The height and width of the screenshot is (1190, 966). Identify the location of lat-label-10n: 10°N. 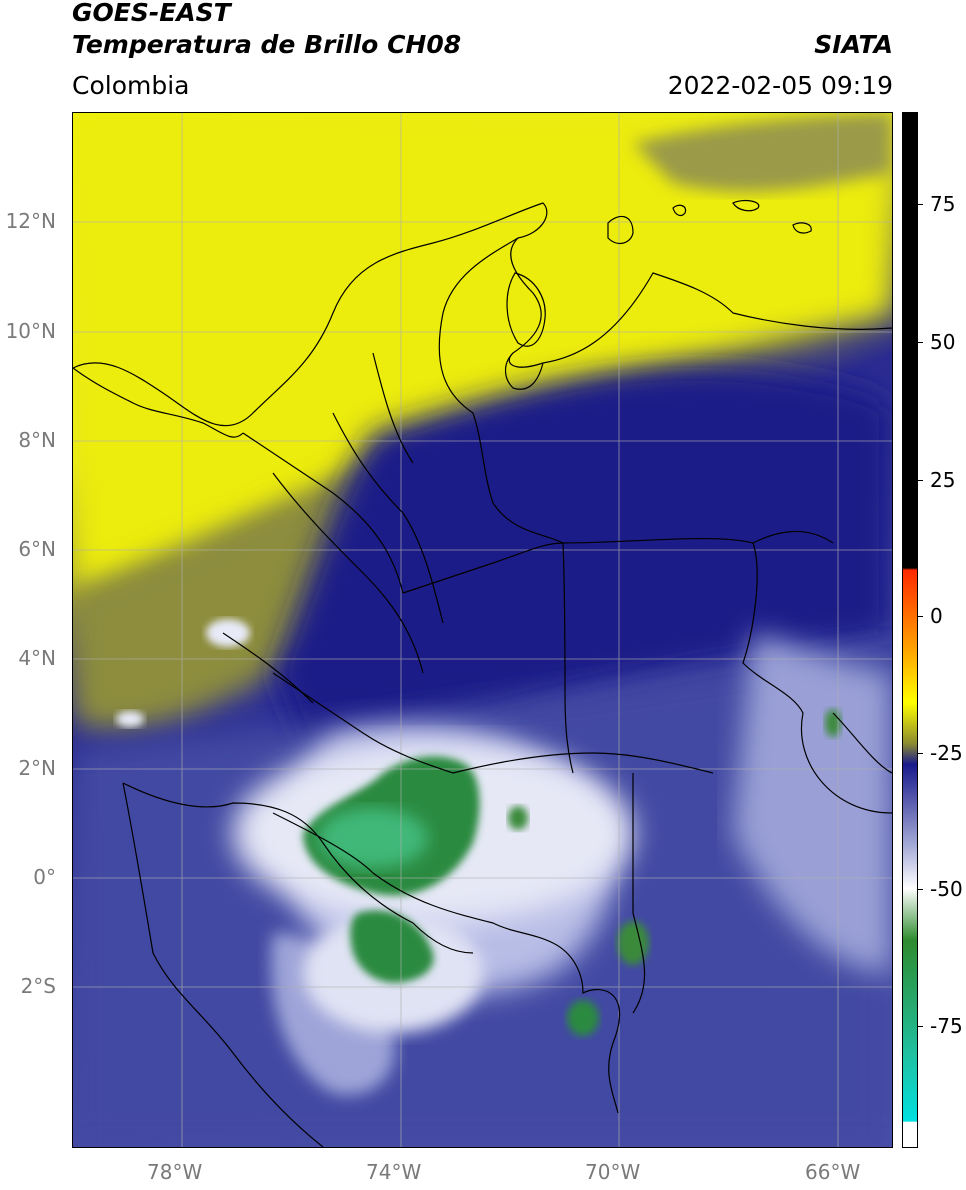
(30, 331).